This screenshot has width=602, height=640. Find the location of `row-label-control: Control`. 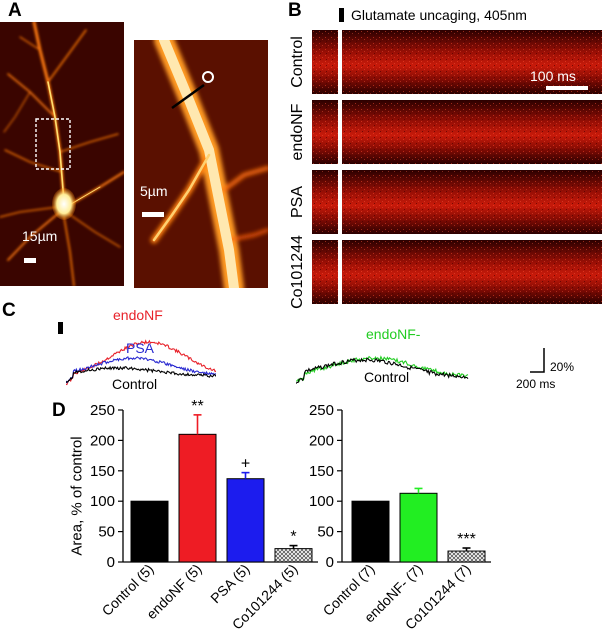

row-label-control: Control is located at coordinates (297, 62).